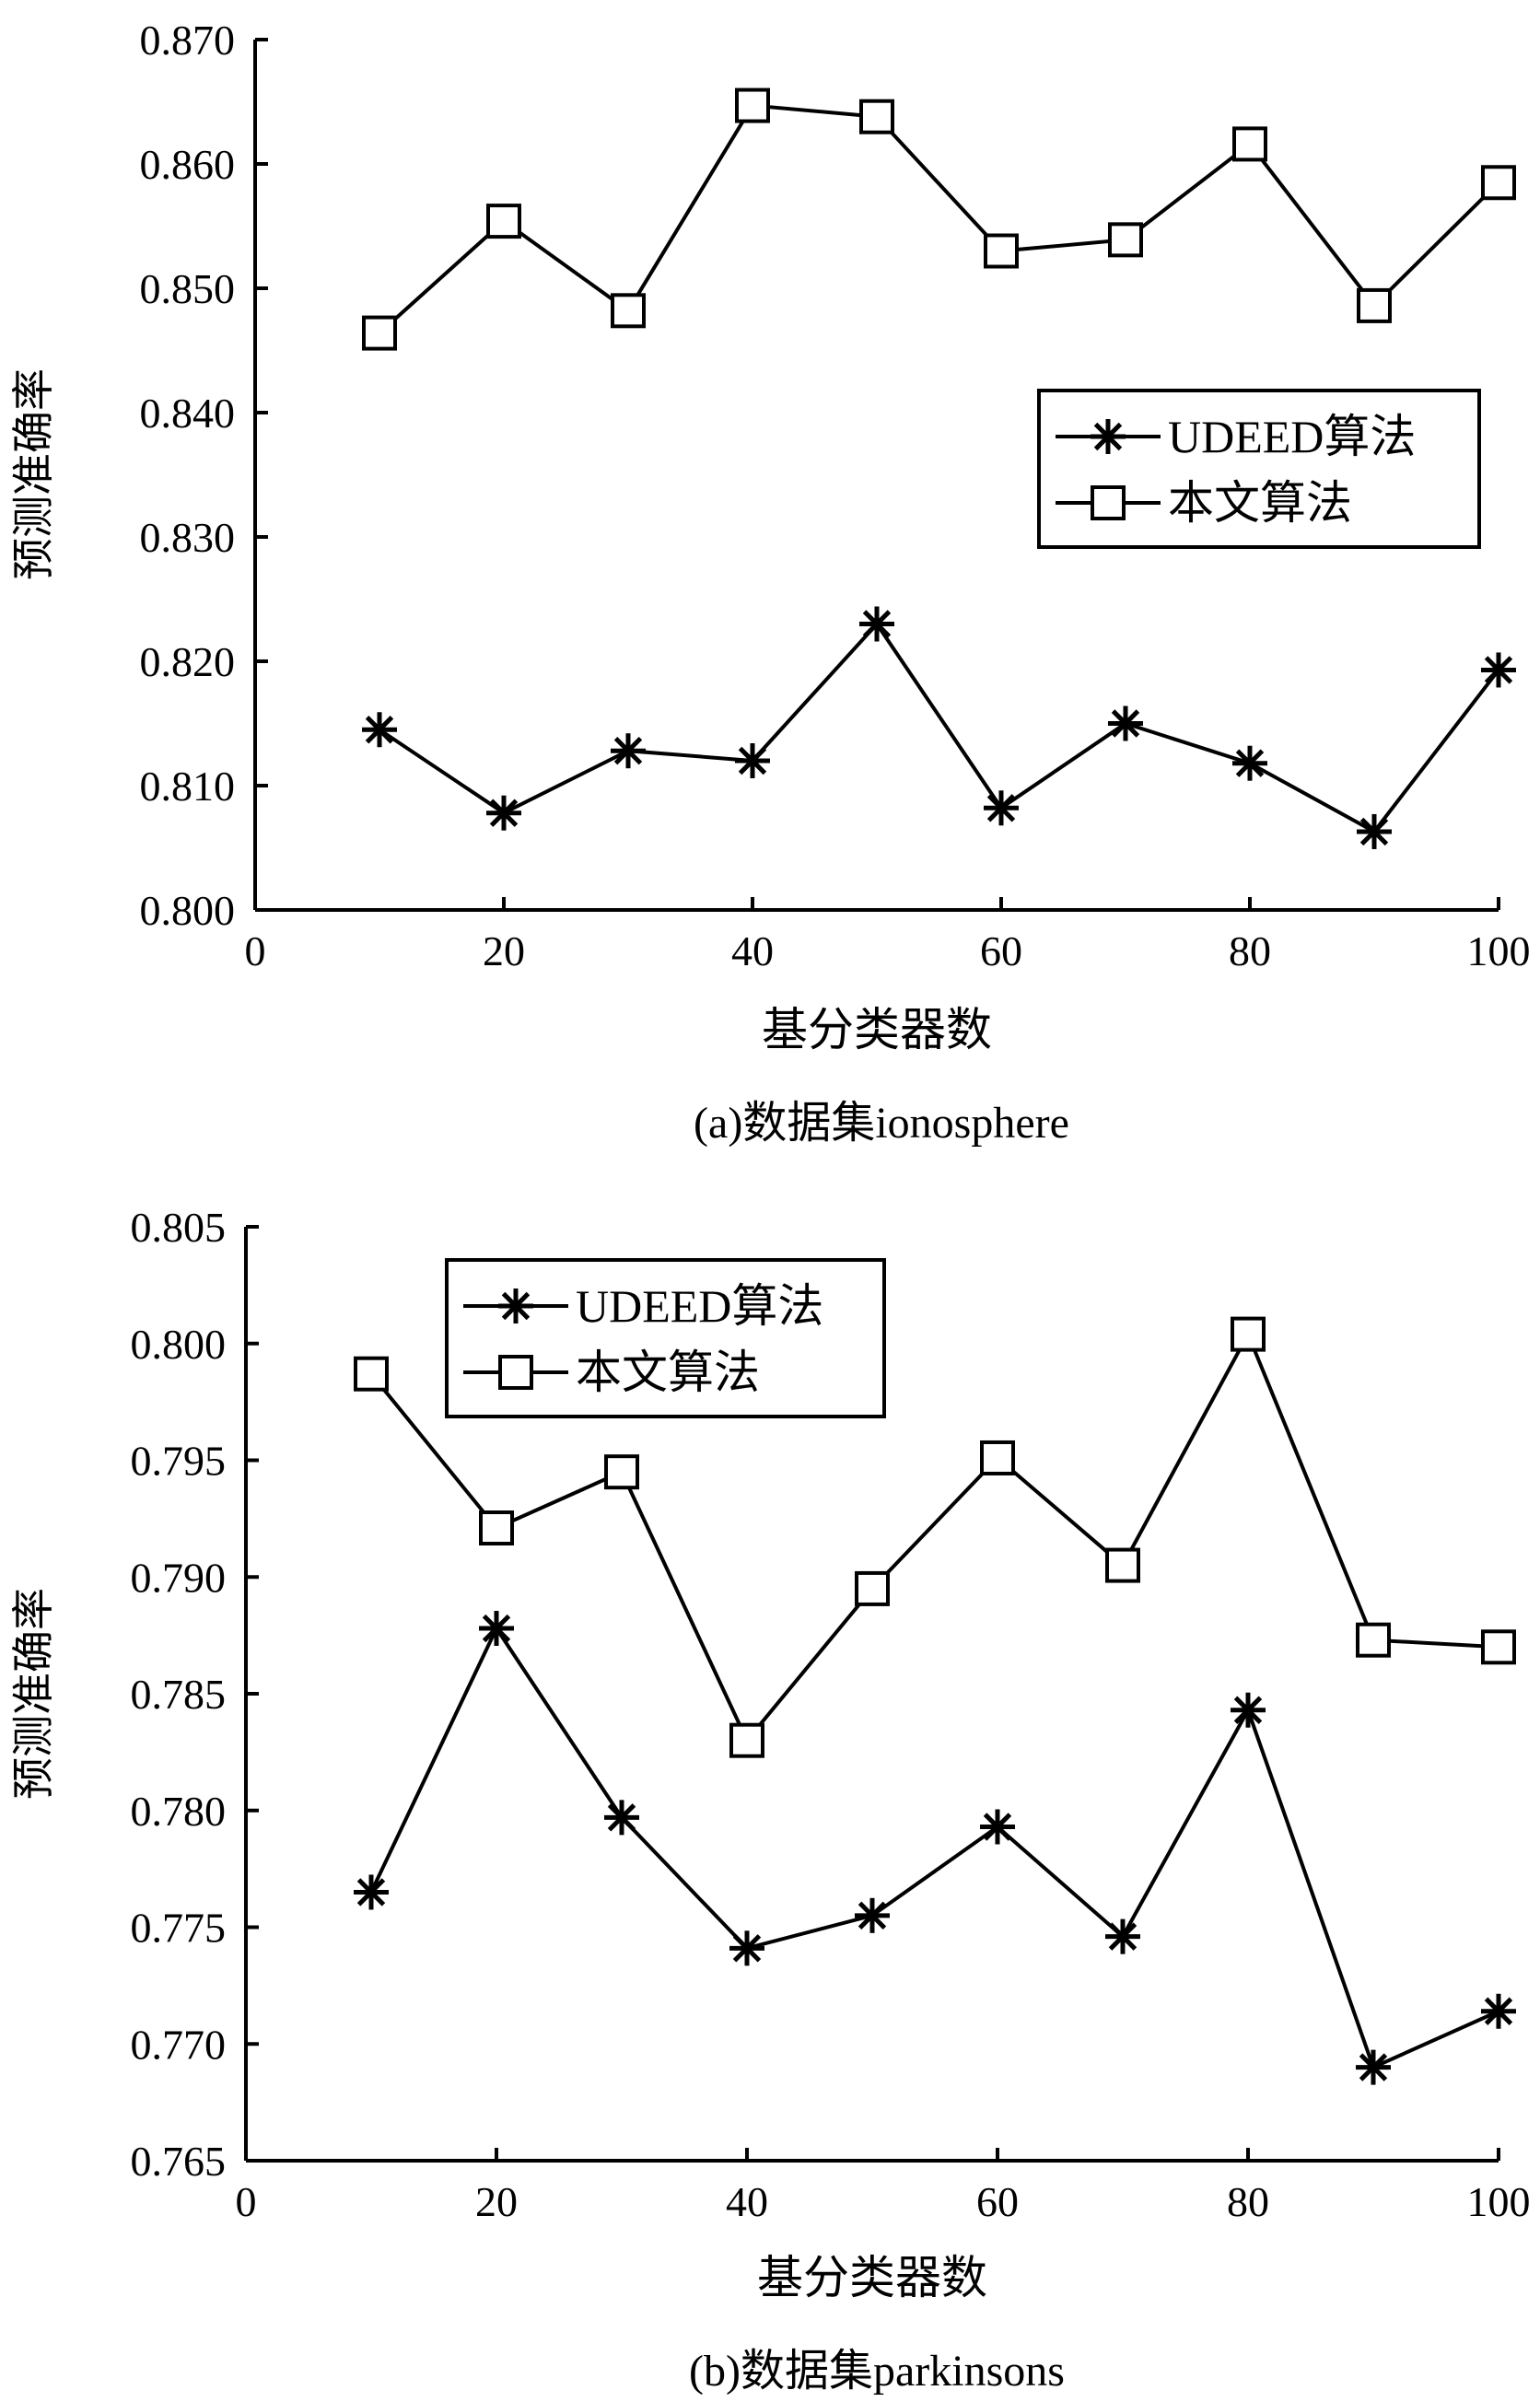  Describe the element at coordinates (188, 40) in the screenshot. I see `y-tick-label: 0.870` at that location.